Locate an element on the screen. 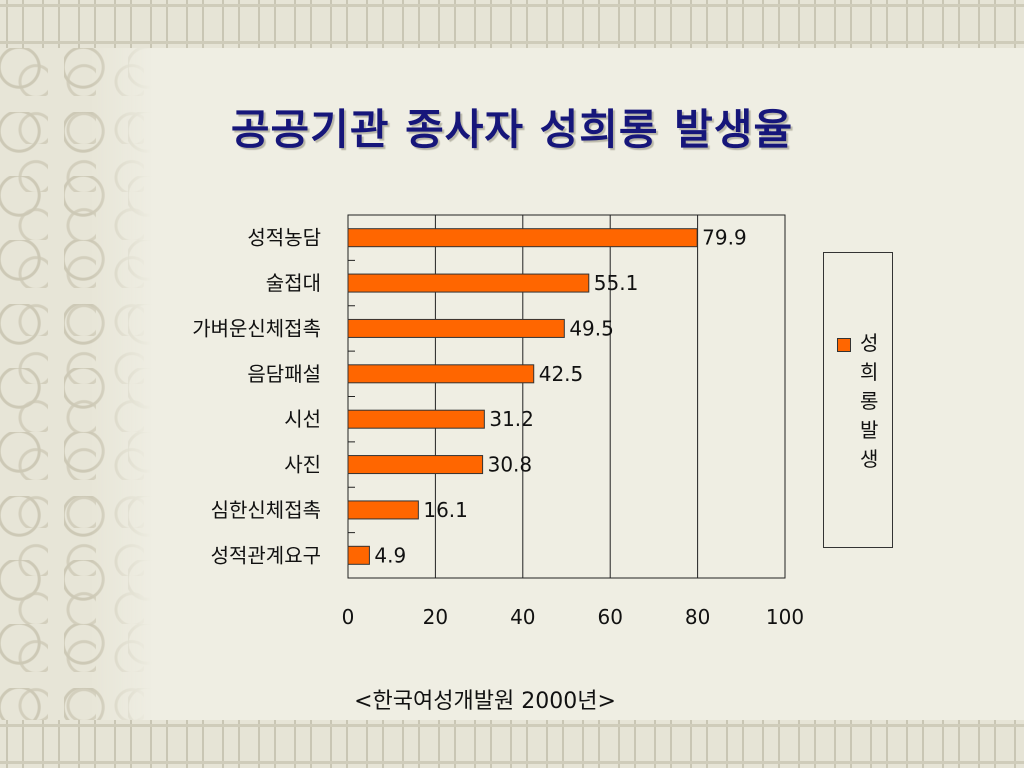 The height and width of the screenshot is (768, 1024). x-tick-label-40: 40 is located at coordinates (522, 617).